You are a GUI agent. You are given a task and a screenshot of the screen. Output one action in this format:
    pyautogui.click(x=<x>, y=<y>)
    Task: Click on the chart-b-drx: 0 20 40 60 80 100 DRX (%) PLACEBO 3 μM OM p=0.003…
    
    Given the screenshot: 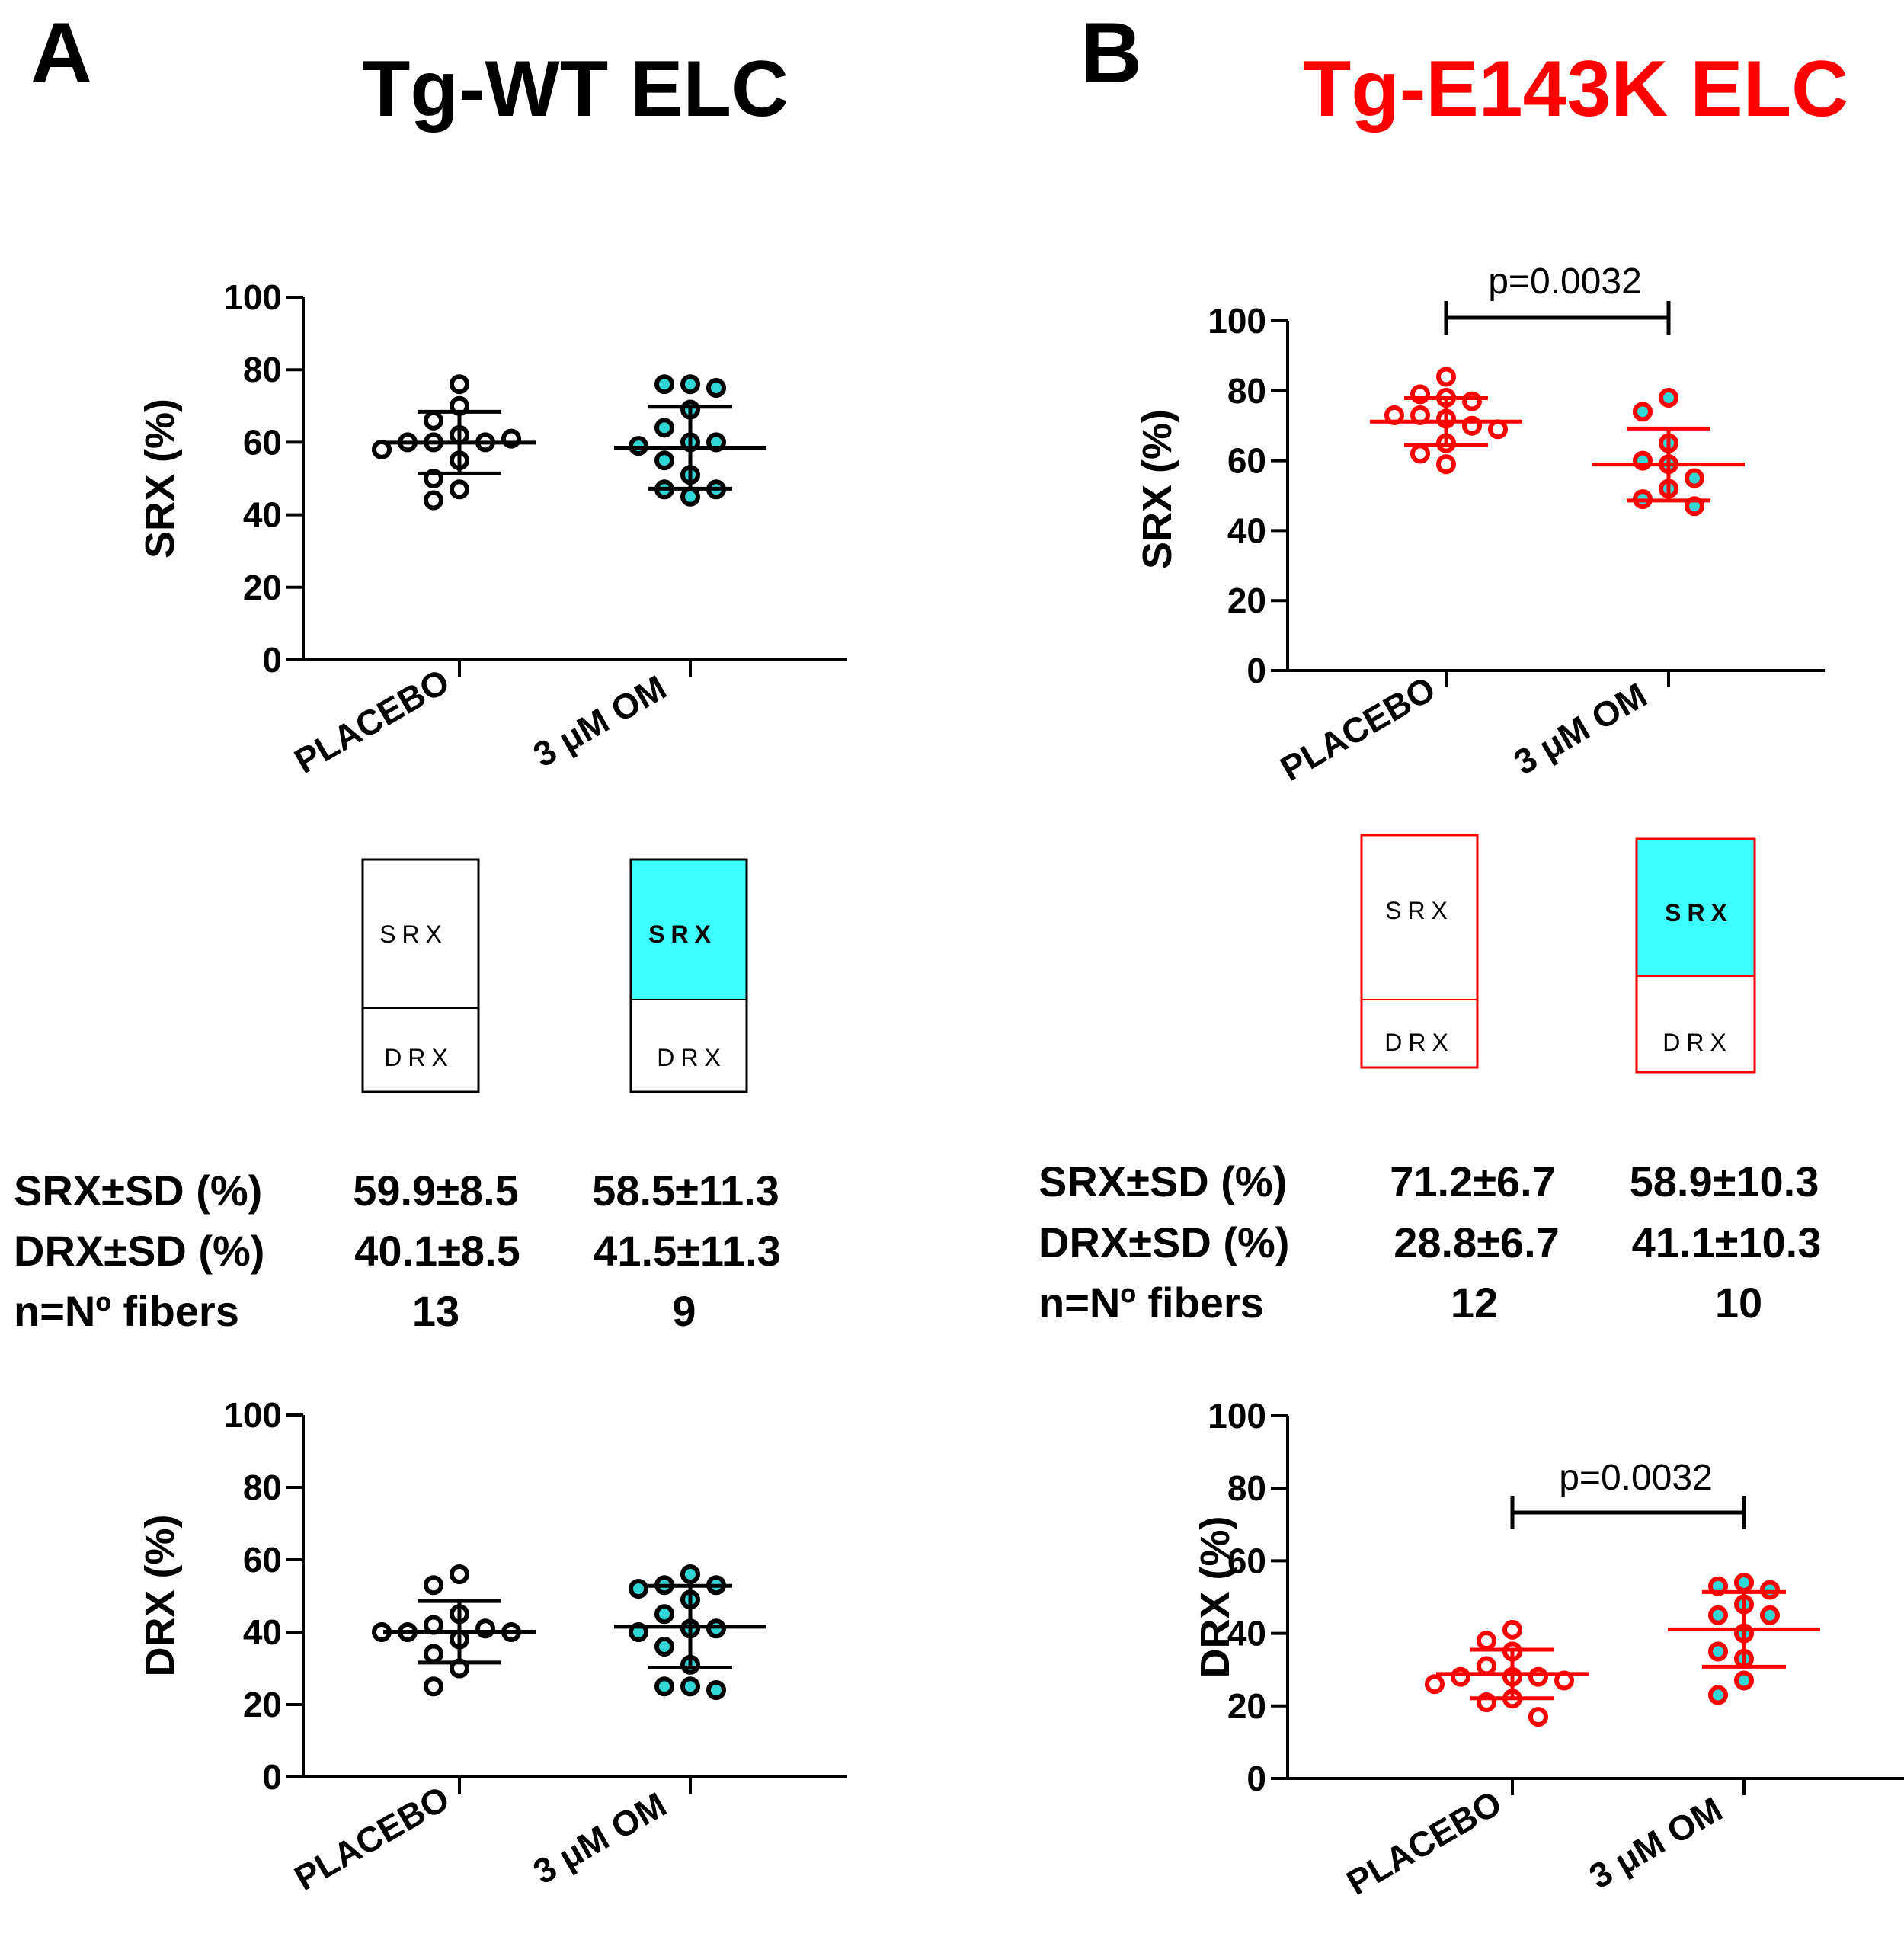 What is the action you would take?
    pyautogui.click(x=1548, y=1649)
    